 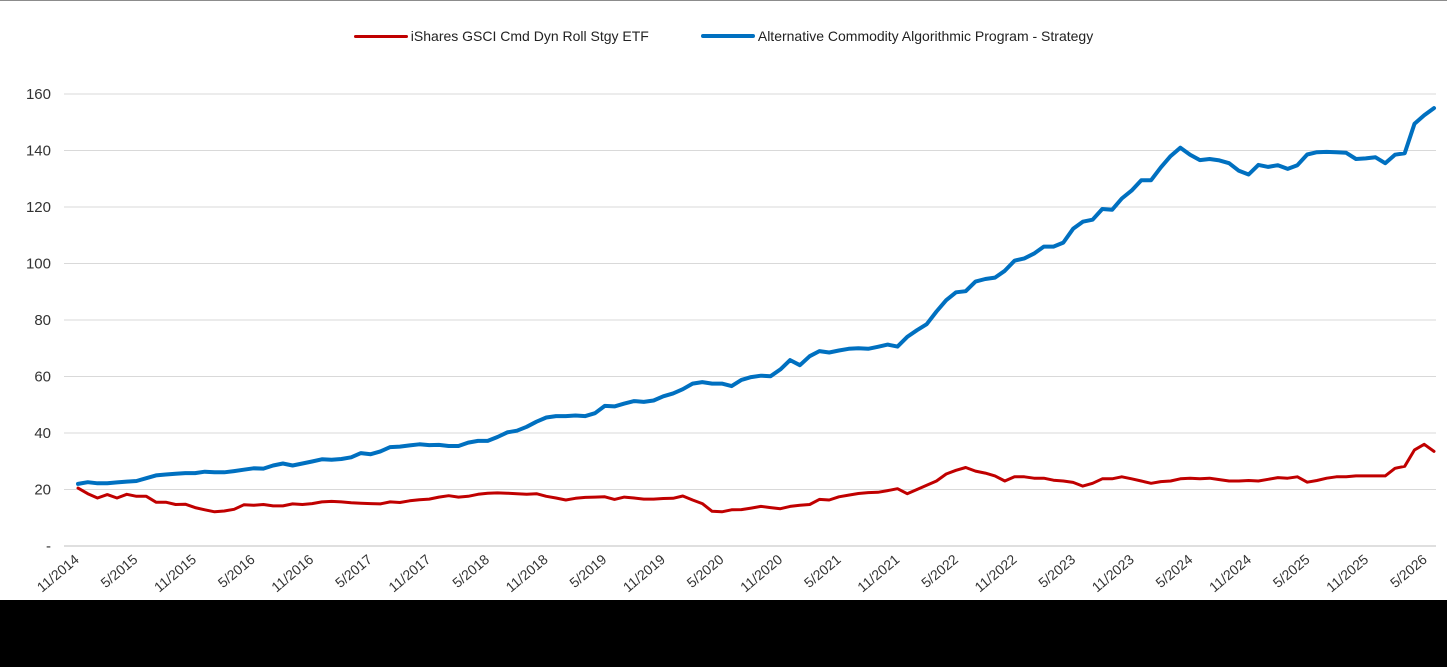 What do you see at coordinates (527, 573) in the screenshot?
I see `x-tick-label: 11/2018` at bounding box center [527, 573].